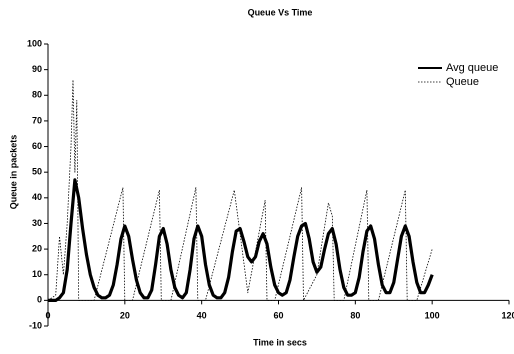  Describe the element at coordinates (202, 316) in the screenshot. I see `x-tick-label: 40` at that location.